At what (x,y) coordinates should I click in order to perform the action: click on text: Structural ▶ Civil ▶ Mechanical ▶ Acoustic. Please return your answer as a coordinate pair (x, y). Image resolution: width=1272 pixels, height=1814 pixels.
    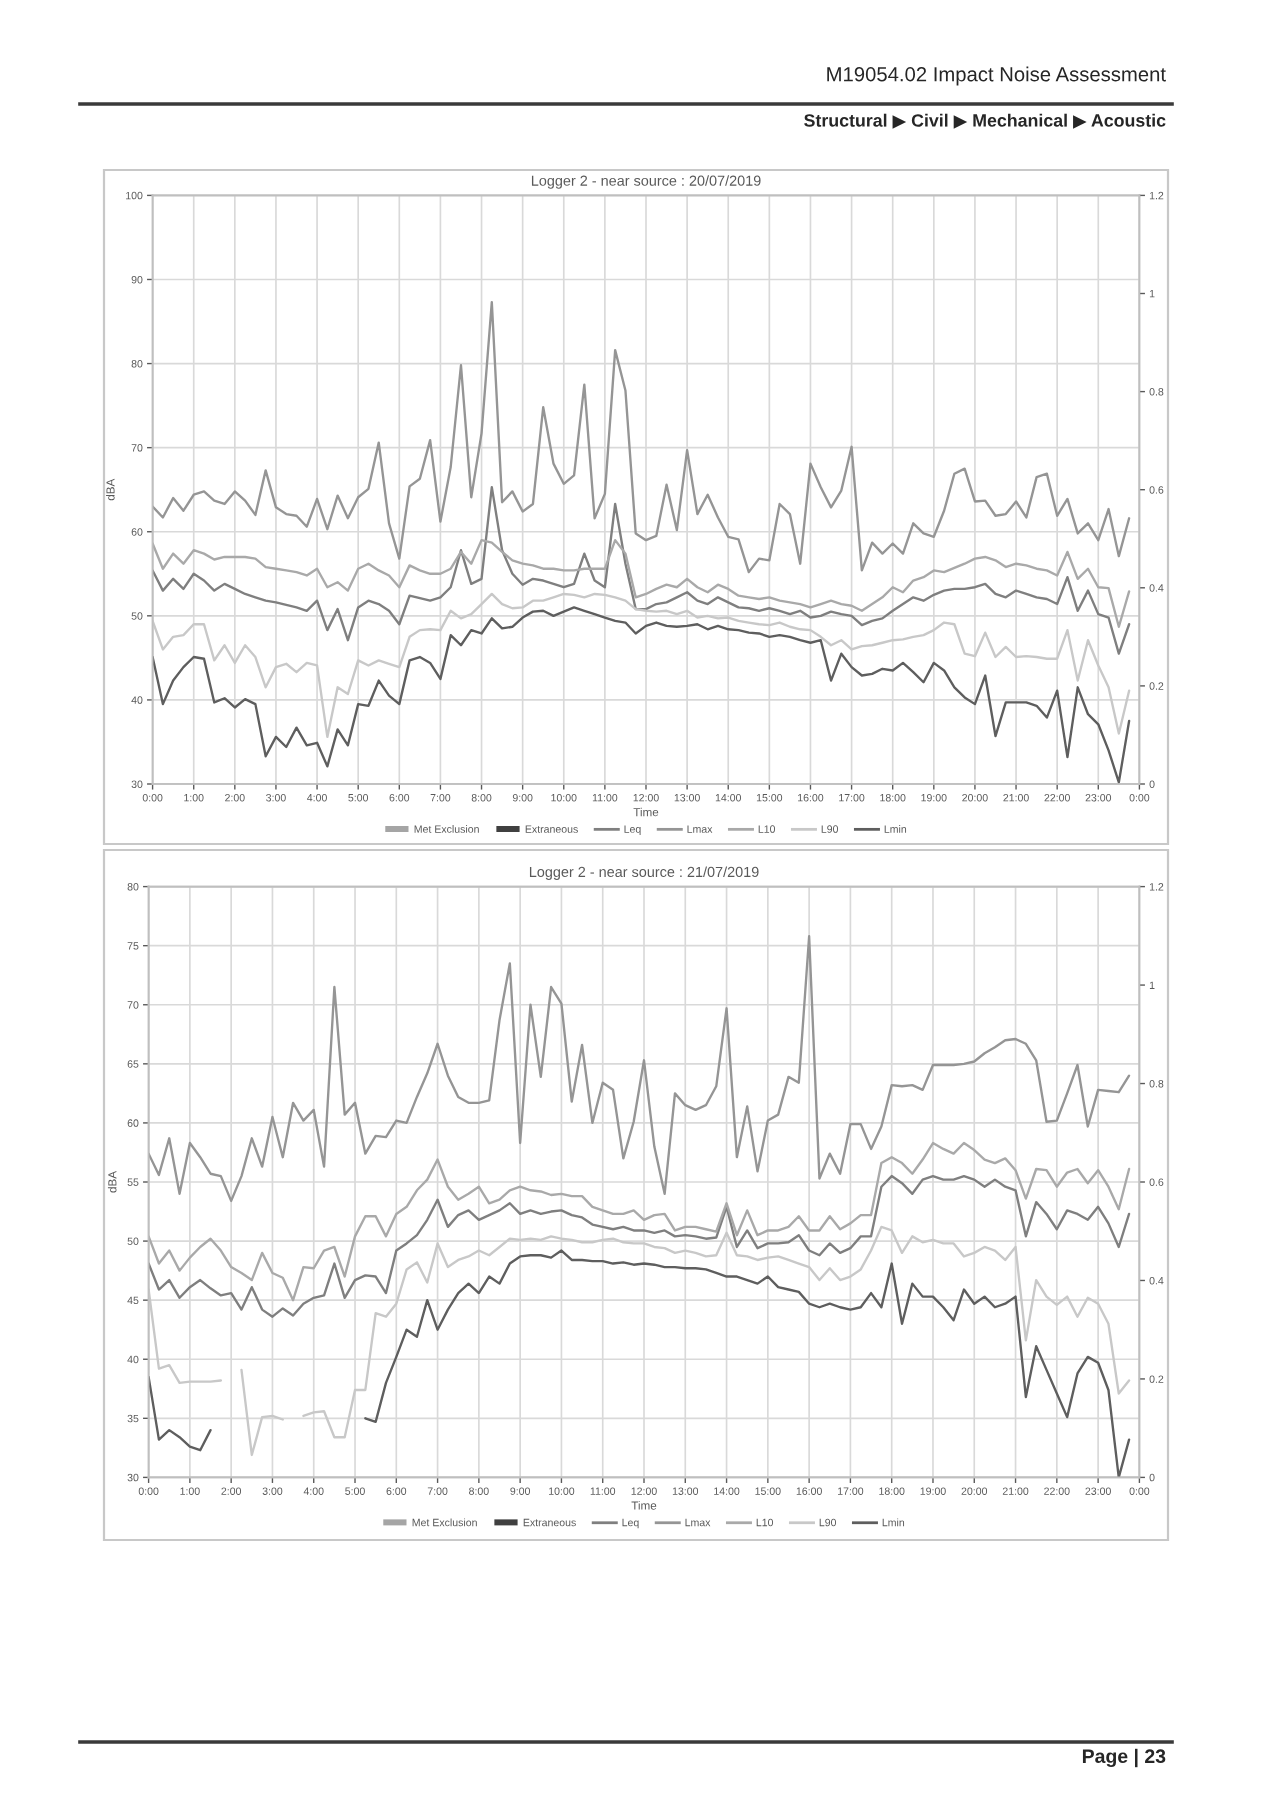
    Looking at the image, I should click on (985, 121).